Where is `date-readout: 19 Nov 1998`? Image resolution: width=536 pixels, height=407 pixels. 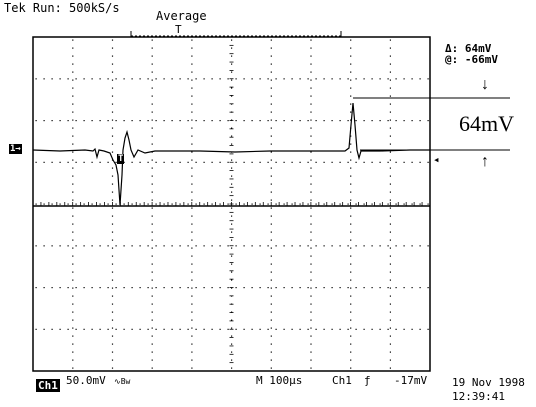 date-readout: 19 Nov 1998 is located at coordinates (488, 382).